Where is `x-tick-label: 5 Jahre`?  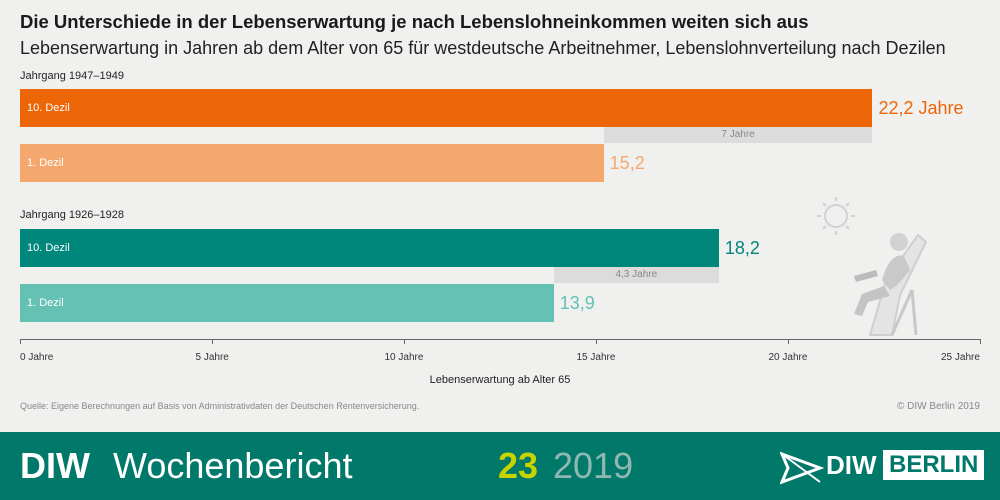 x-tick-label: 5 Jahre is located at coordinates (212, 357).